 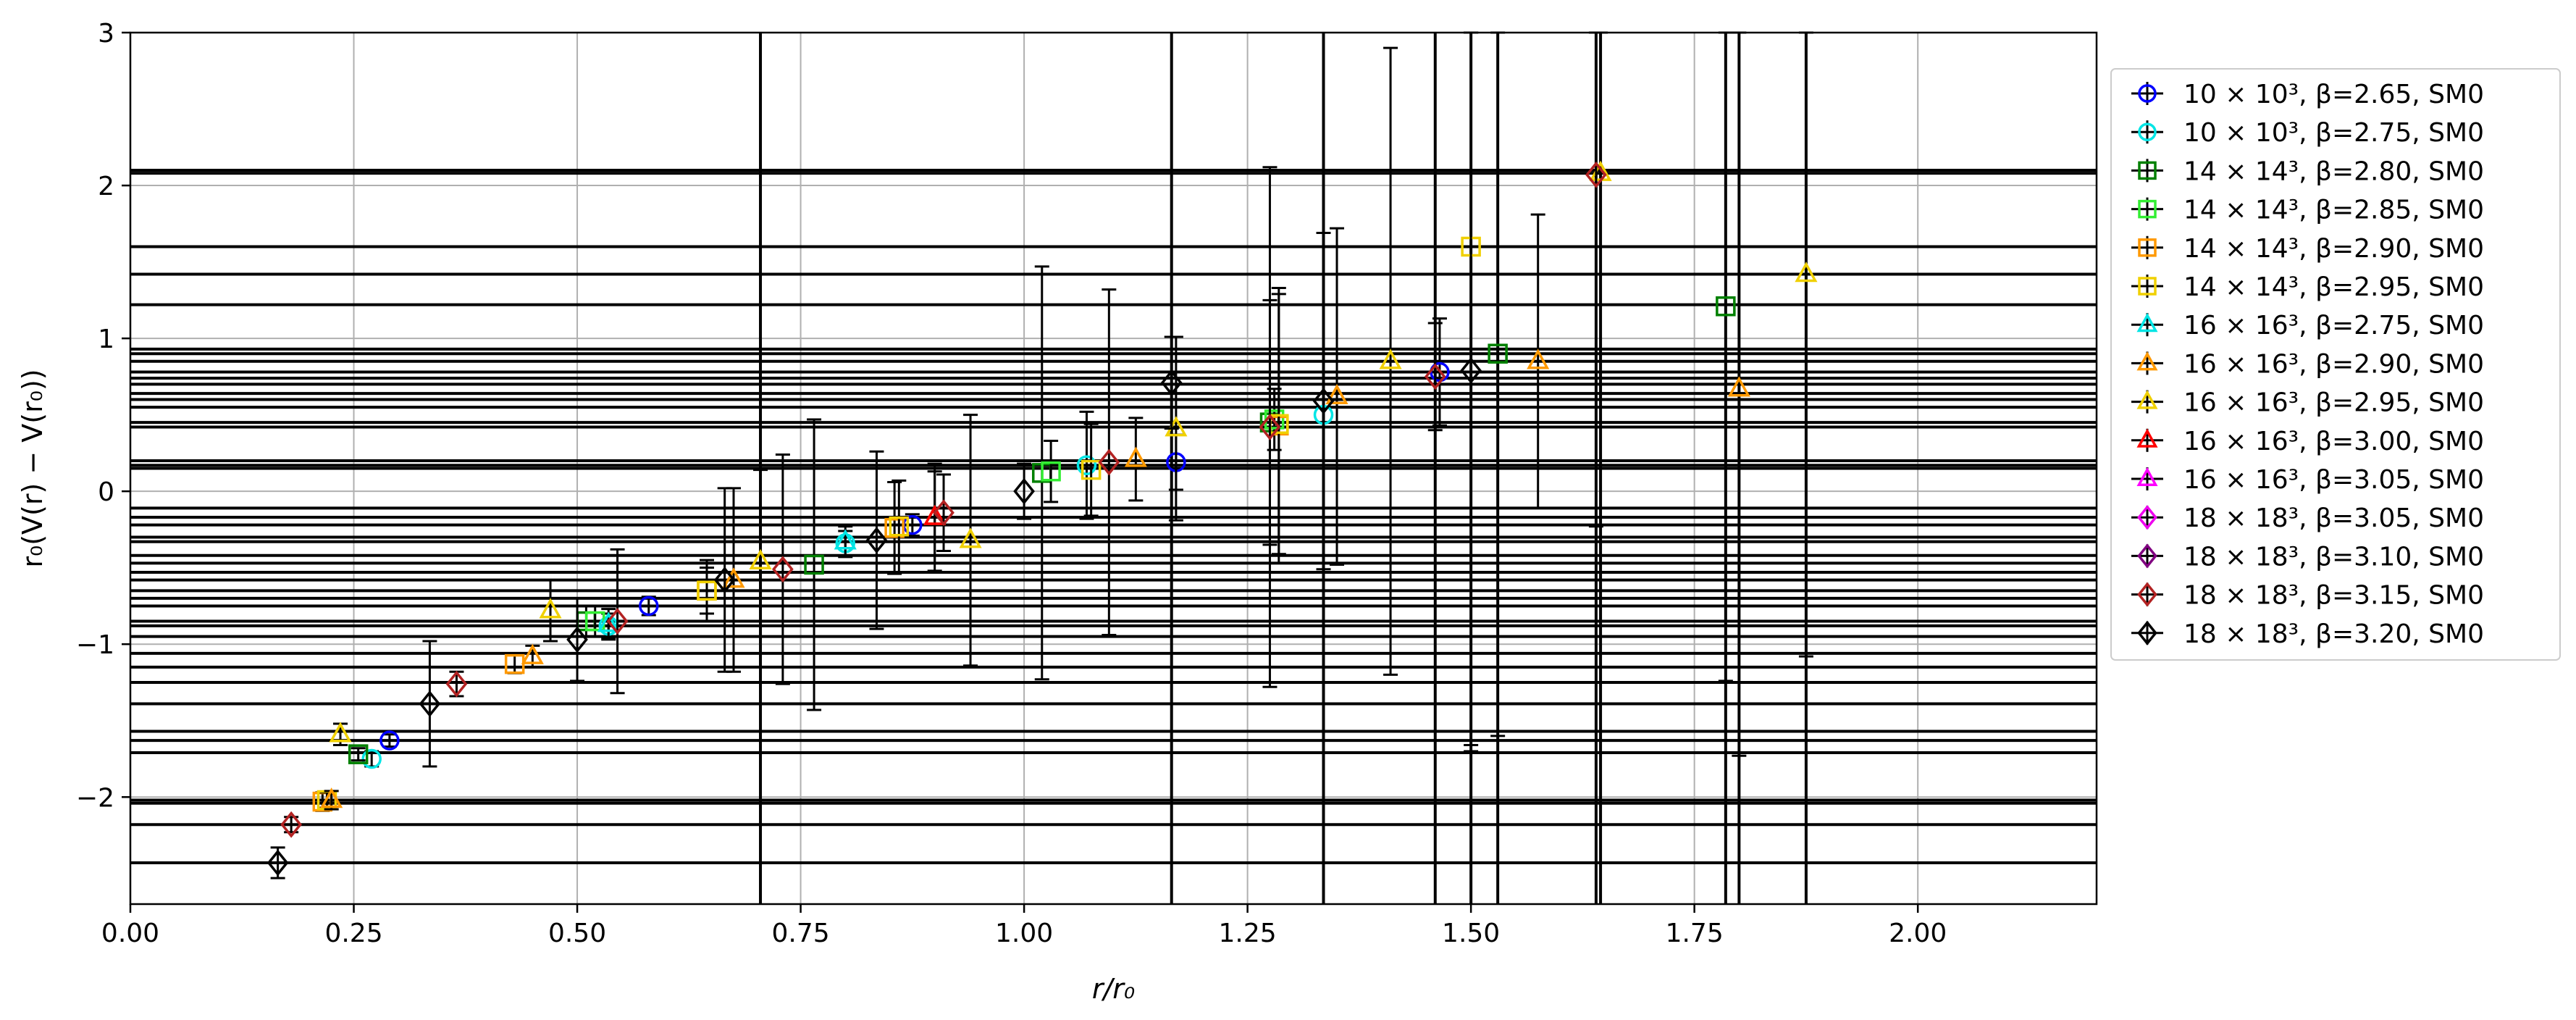 What do you see at coordinates (1918, 933) in the screenshot?
I see `x-tick-label: 2.00` at bounding box center [1918, 933].